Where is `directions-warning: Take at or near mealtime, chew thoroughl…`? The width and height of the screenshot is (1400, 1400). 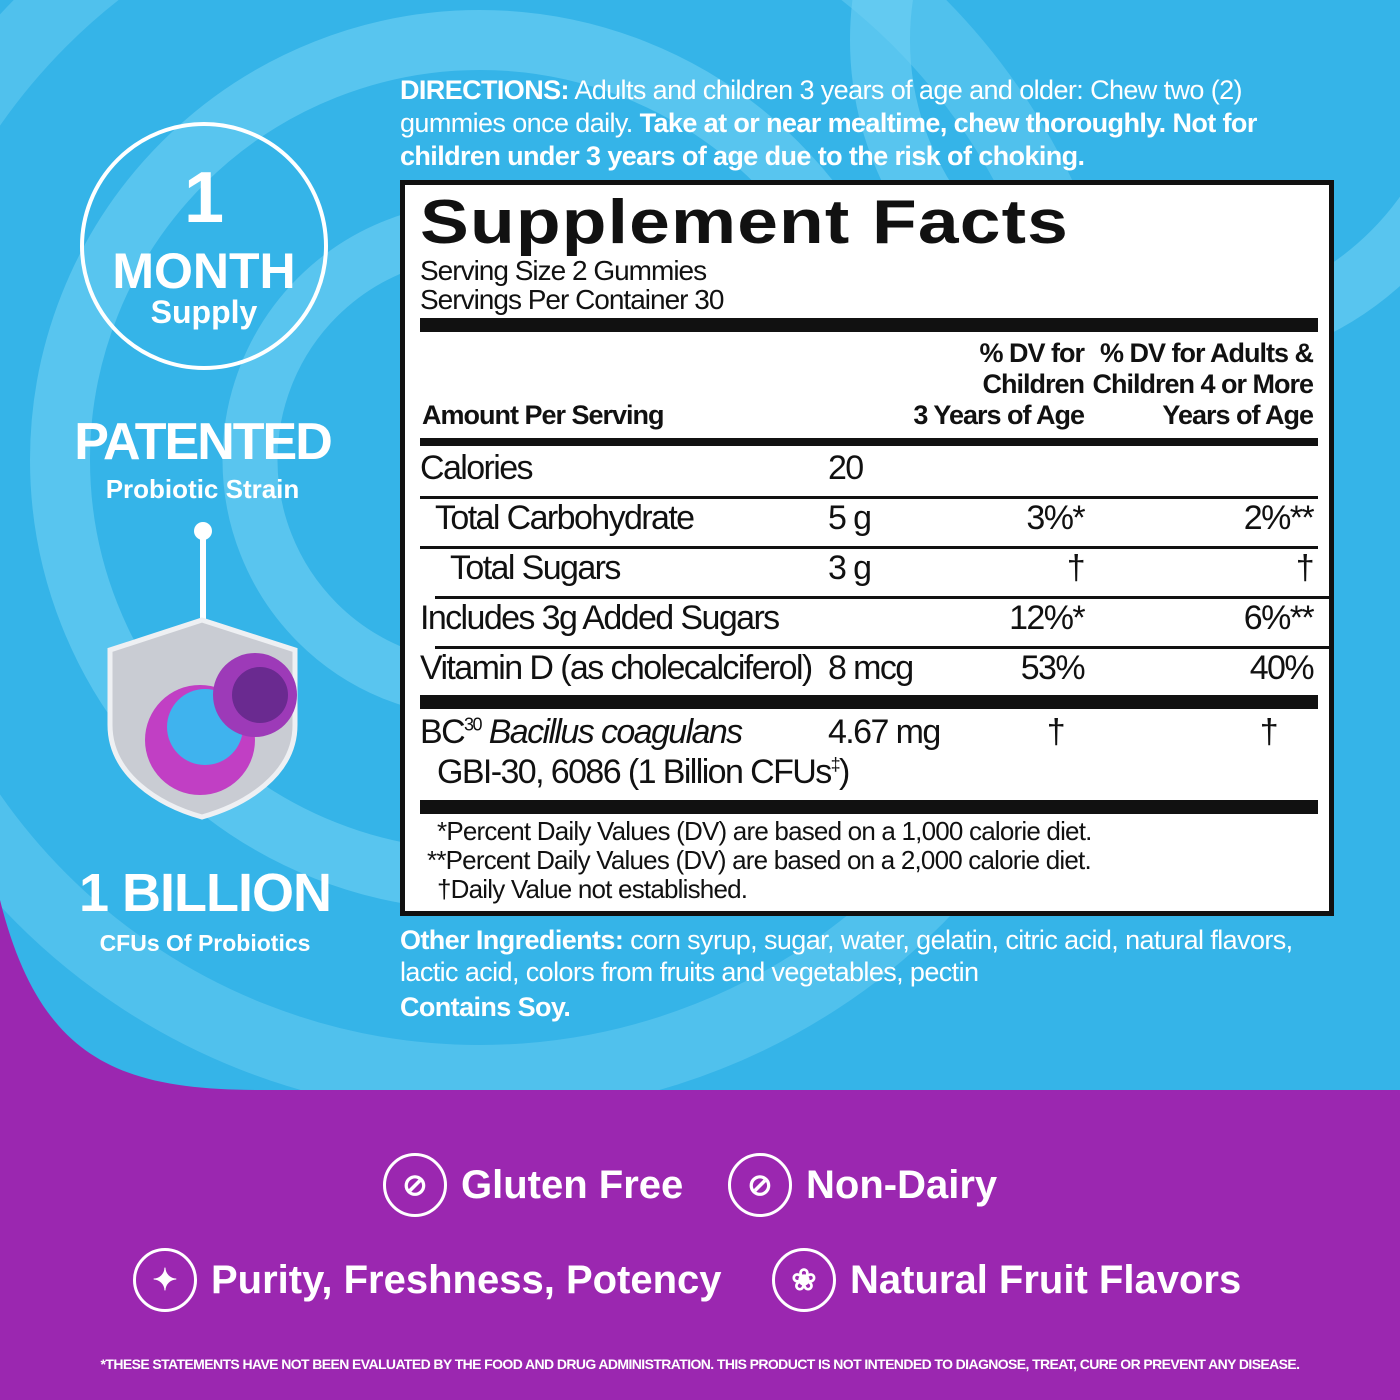 directions-warning: Take at or near mealtime, chew thoroughl… is located at coordinates (828, 139).